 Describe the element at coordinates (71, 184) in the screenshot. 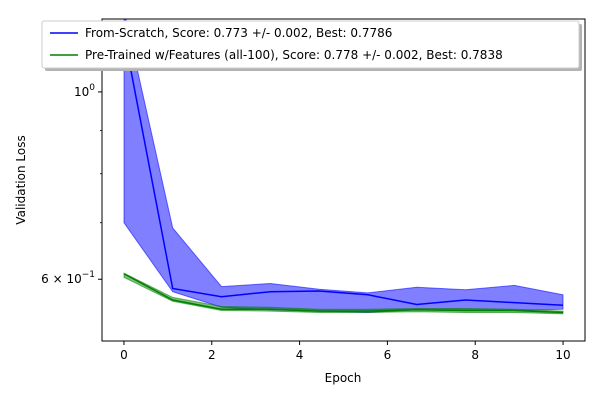

I see `y-axis: 6 × 10−1 100` at that location.